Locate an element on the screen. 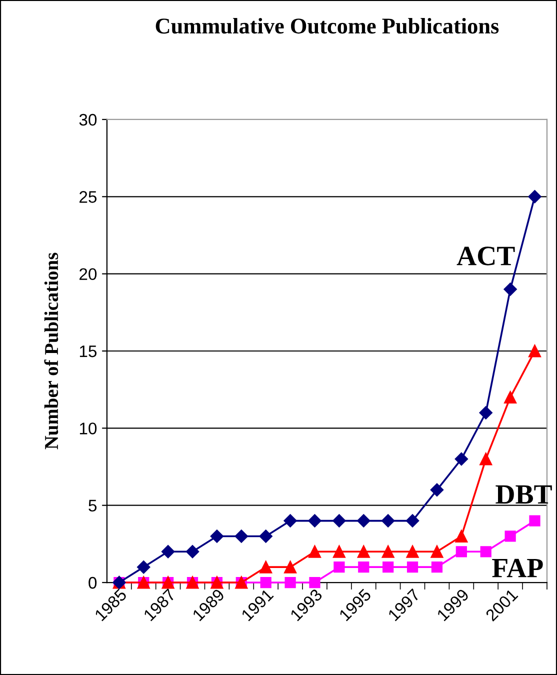 This screenshot has width=557, height=675. series-label: DBT is located at coordinates (524, 494).